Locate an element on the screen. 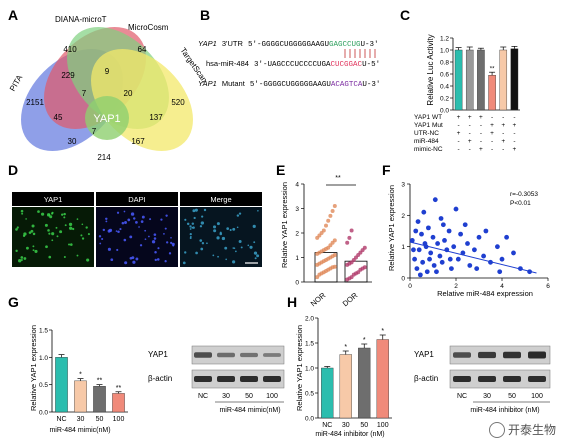  venn-count: 7 is located at coordinates (94, 131).